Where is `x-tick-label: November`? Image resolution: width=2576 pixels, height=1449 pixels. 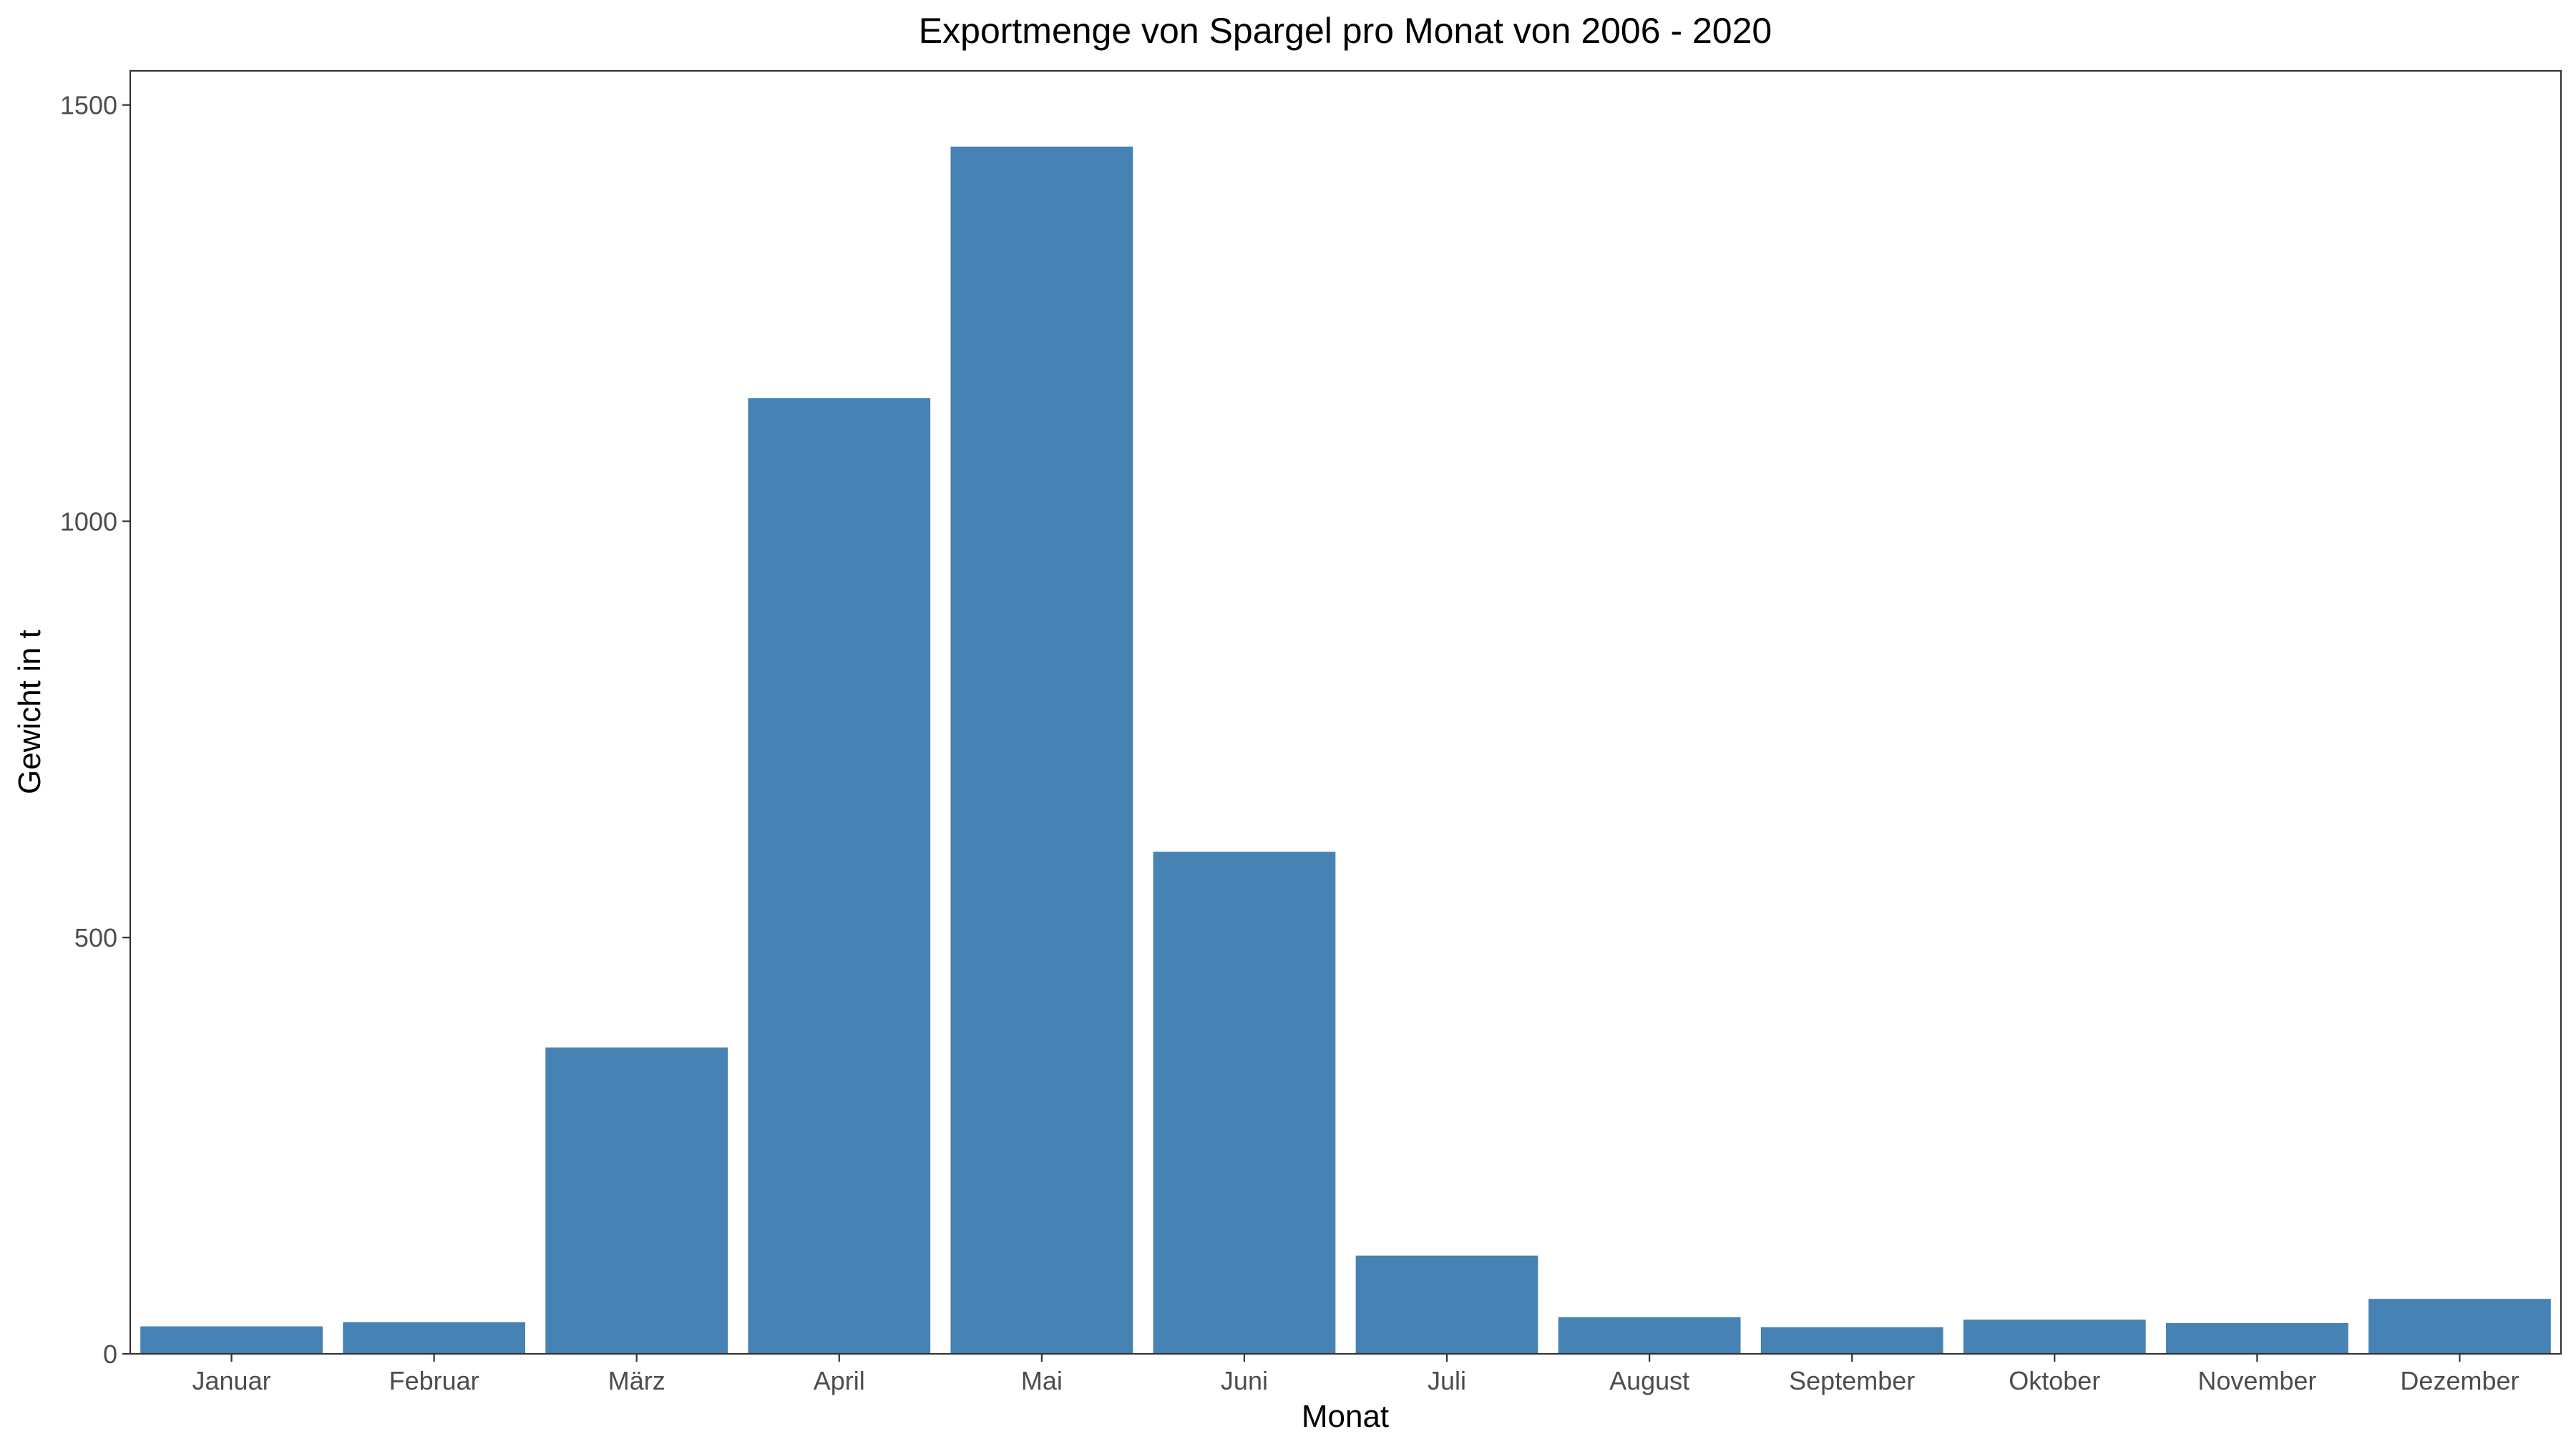 x-tick-label: November is located at coordinates (2256, 1380).